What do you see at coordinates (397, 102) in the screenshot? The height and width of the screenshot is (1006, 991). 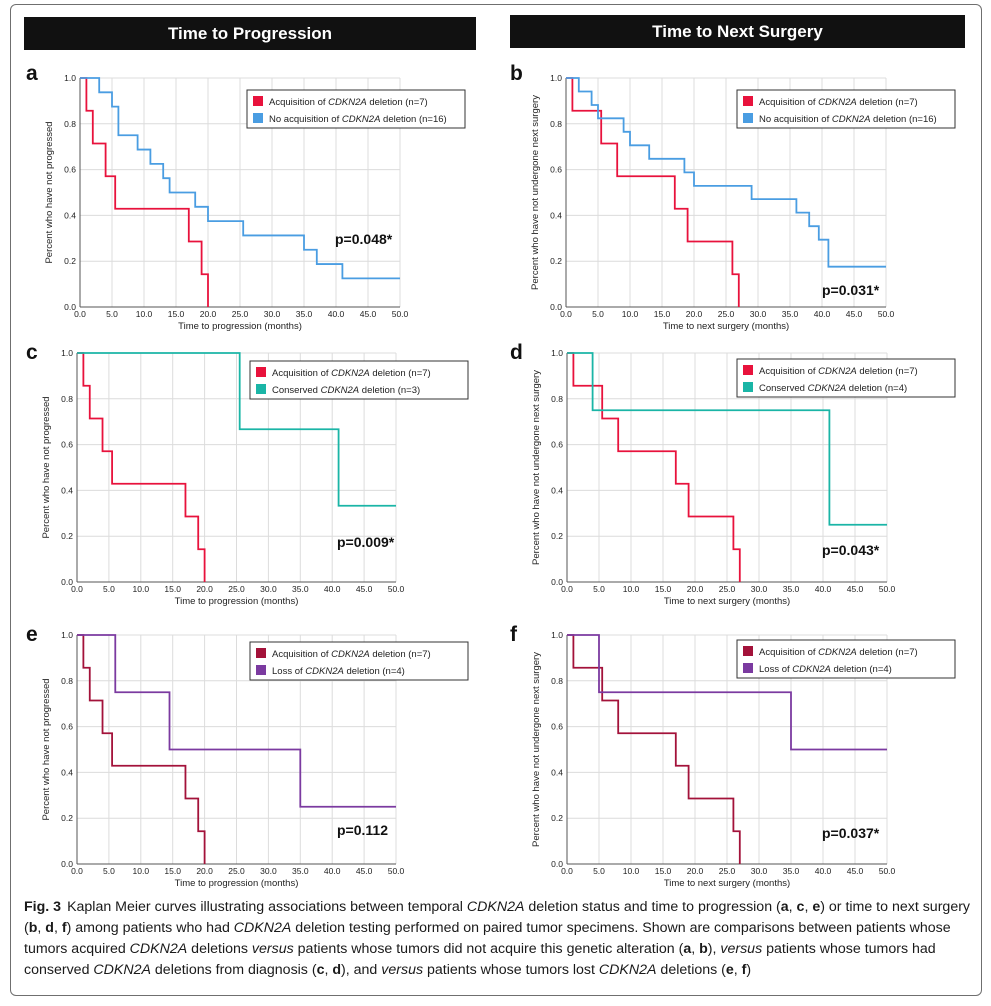 I see `legend-label-suffix: deletion (n=7)` at bounding box center [397, 102].